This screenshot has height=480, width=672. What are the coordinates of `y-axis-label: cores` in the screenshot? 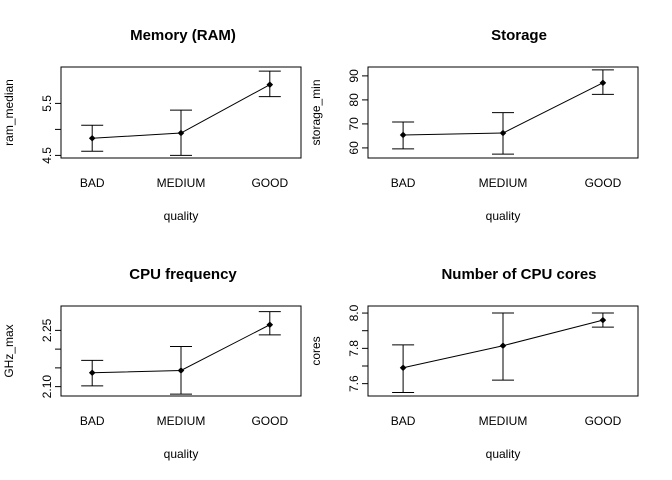 It's located at (316, 350).